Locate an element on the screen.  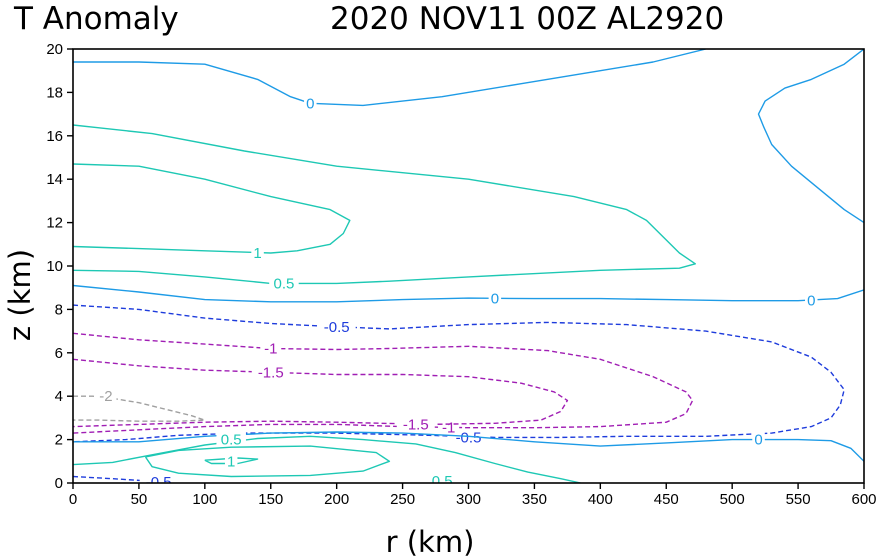
contour-label-7-1: -1.5 is located at coordinates (416, 424).